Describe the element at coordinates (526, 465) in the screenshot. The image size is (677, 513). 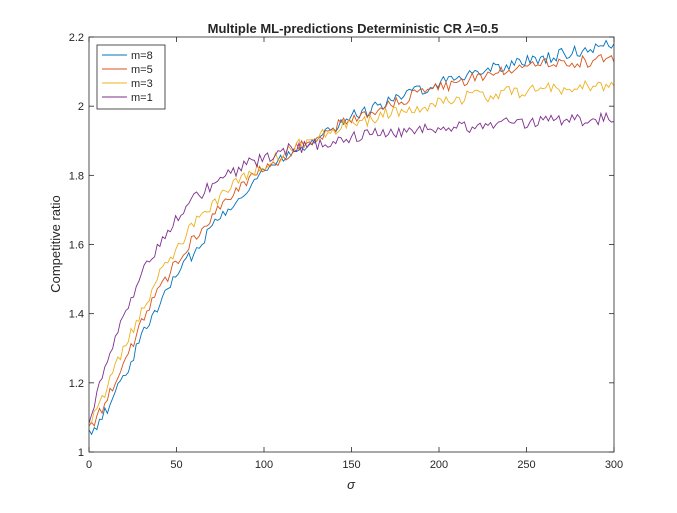
I see `x-tick-label: 250` at that location.